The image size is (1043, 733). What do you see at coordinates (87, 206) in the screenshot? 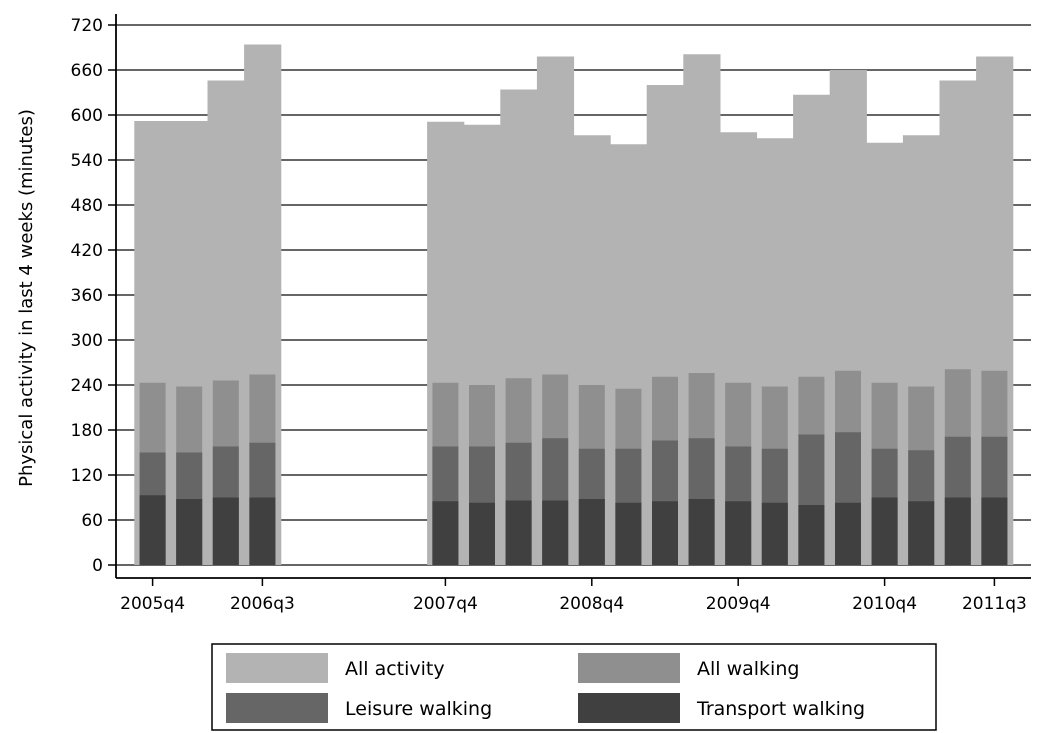
I see `y-tick-label: 480` at bounding box center [87, 206].